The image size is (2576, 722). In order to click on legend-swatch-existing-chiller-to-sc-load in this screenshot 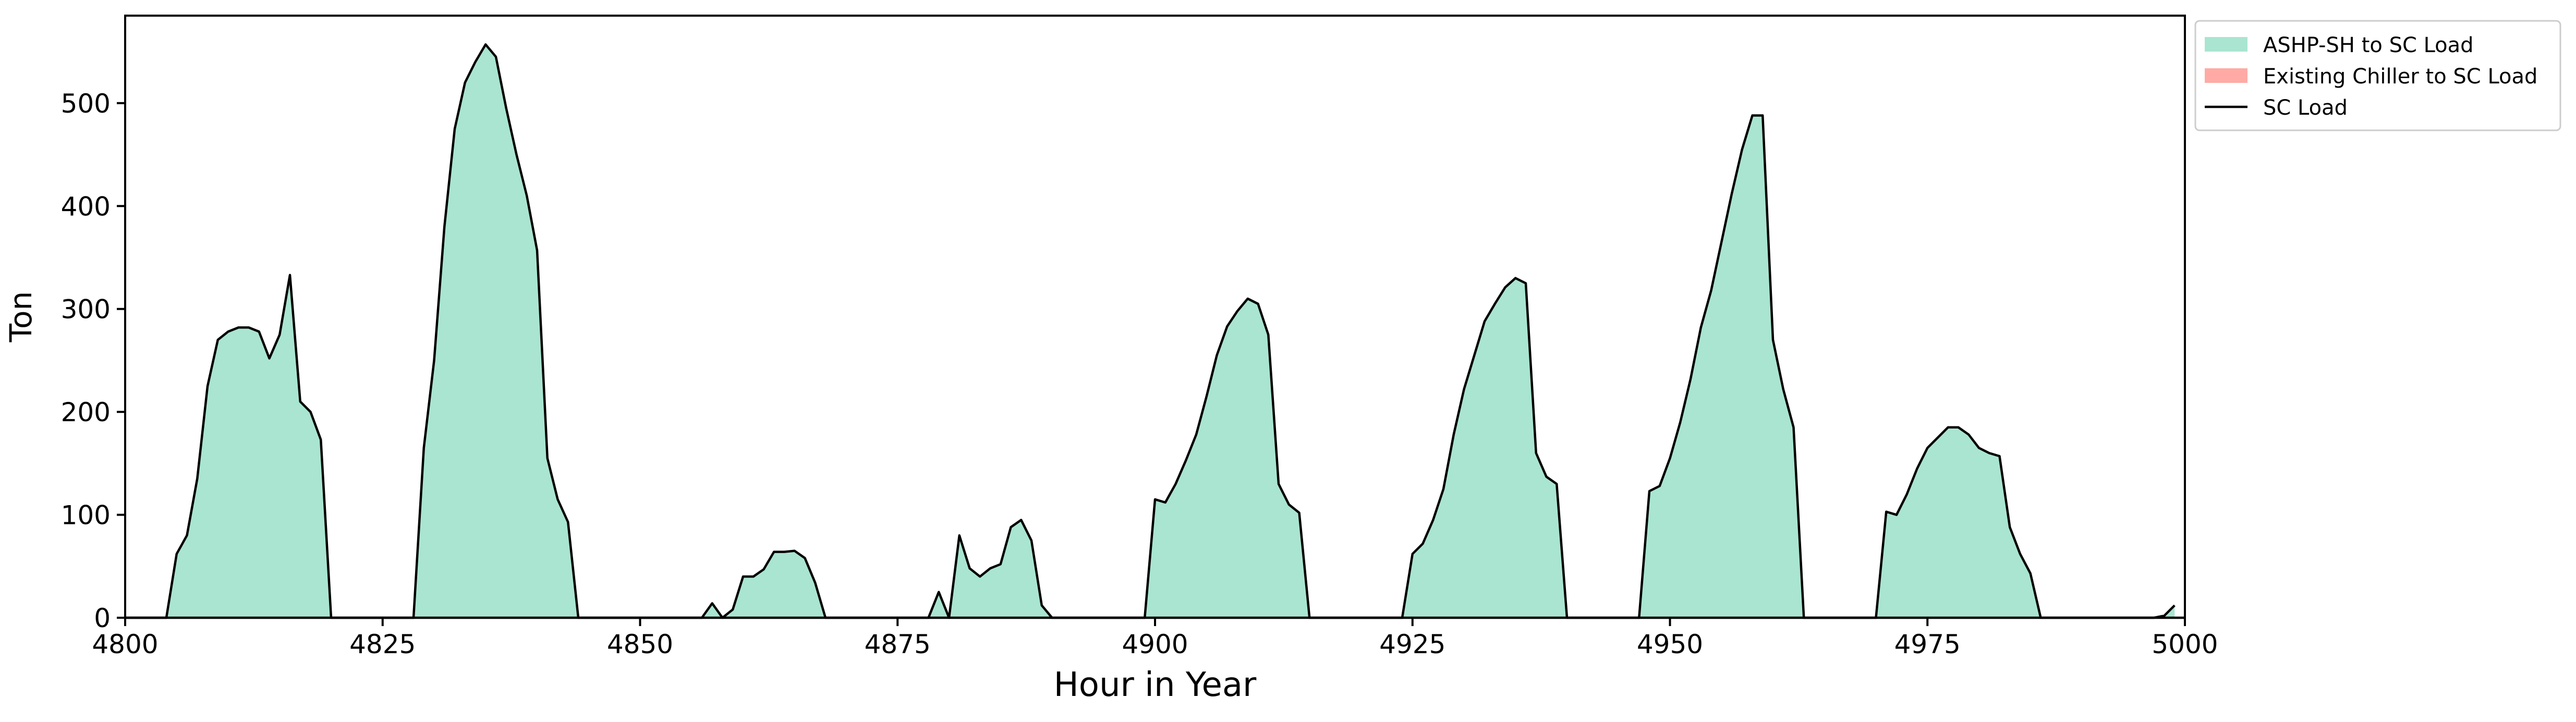, I will do `click(2226, 75)`.